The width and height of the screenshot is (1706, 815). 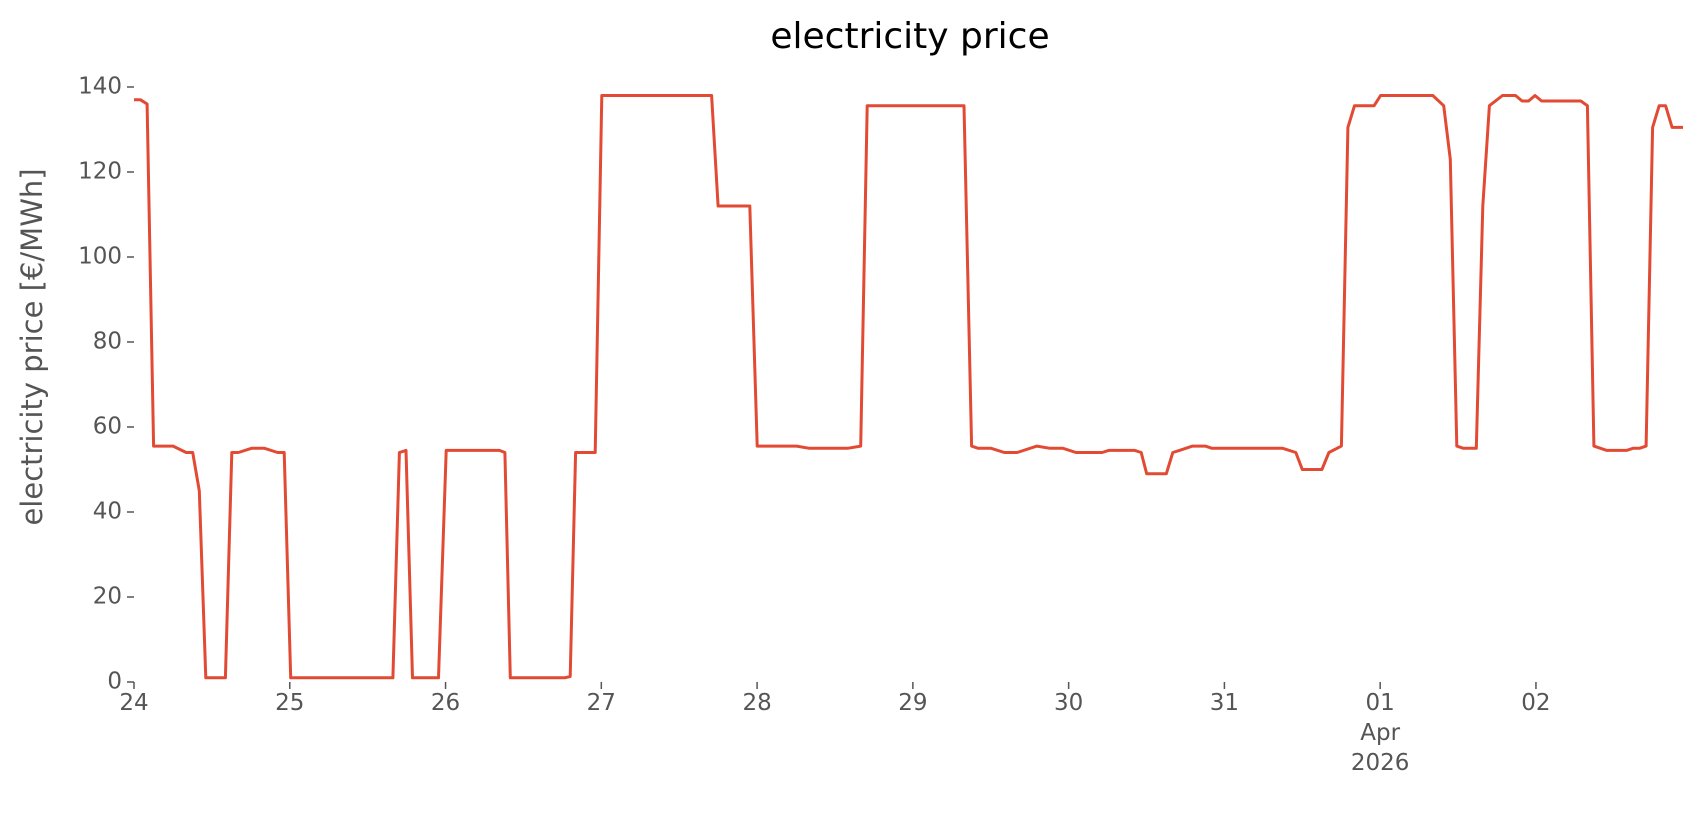 I want to click on y-tick-label: 100, so click(x=100, y=257).